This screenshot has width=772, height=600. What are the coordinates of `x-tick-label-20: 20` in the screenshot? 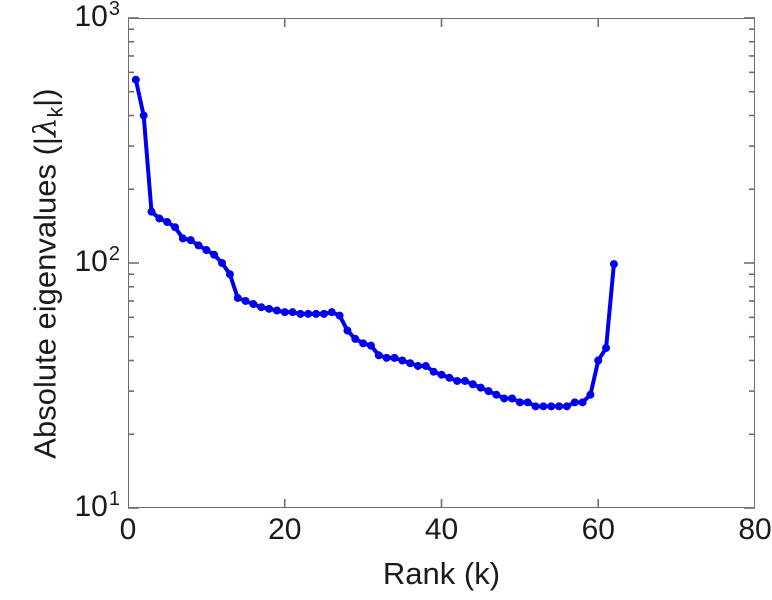 It's located at (285, 529).